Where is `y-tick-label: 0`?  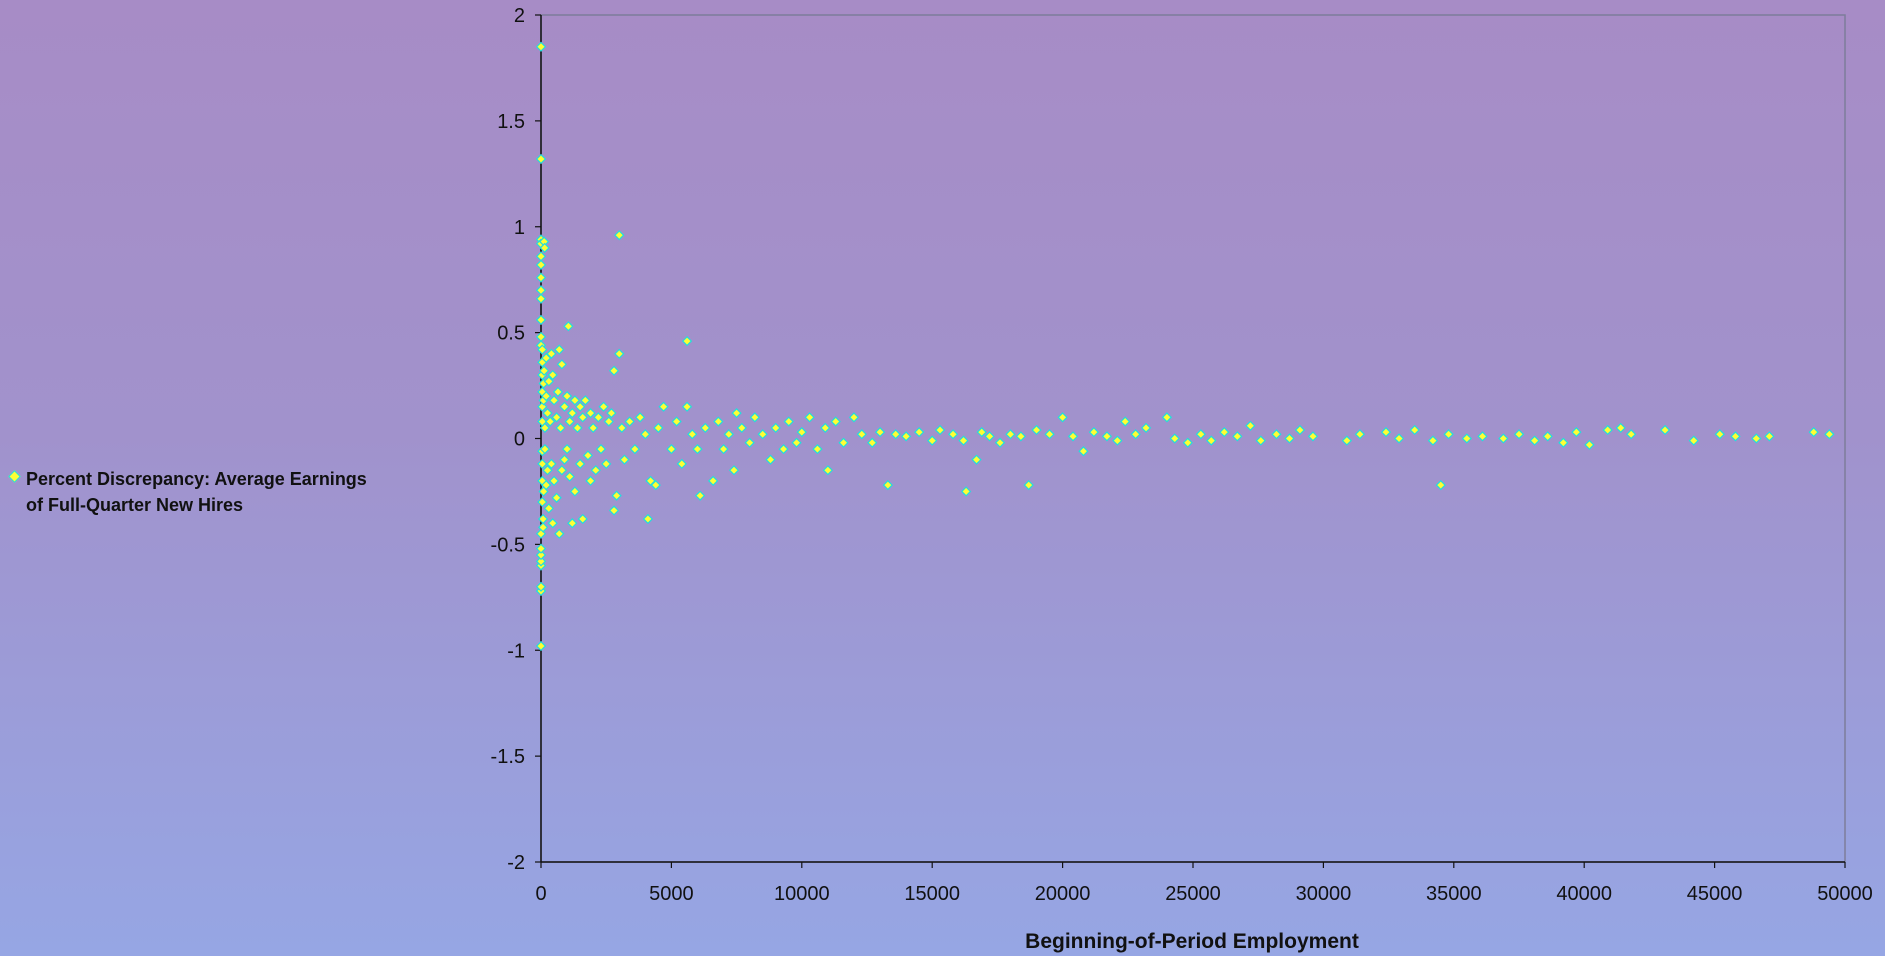
y-tick-label: 0 is located at coordinates (519, 440).